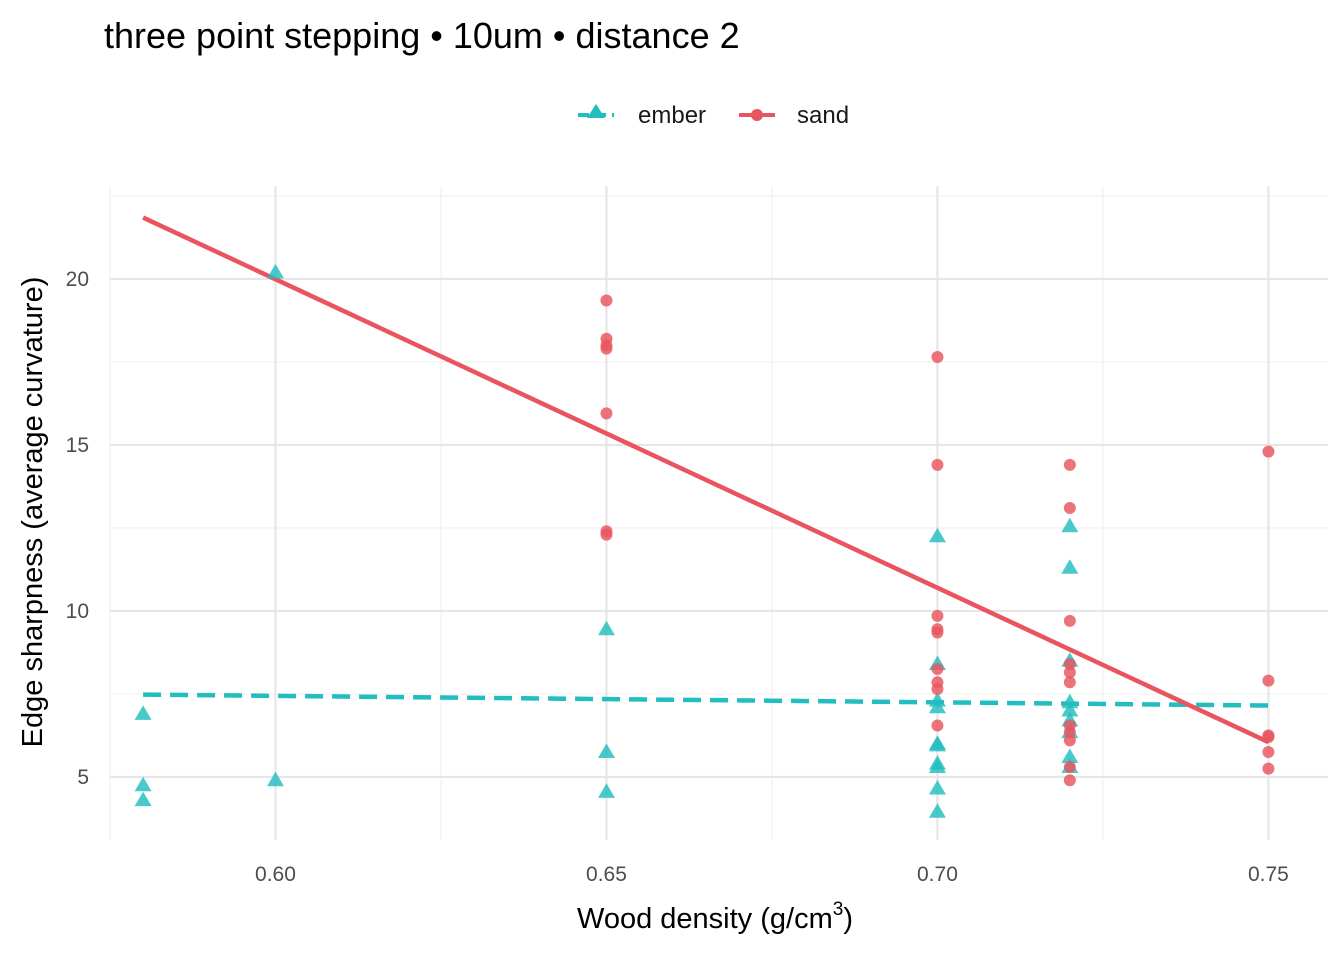  I want to click on legend-item-sand: sand, so click(794, 115).